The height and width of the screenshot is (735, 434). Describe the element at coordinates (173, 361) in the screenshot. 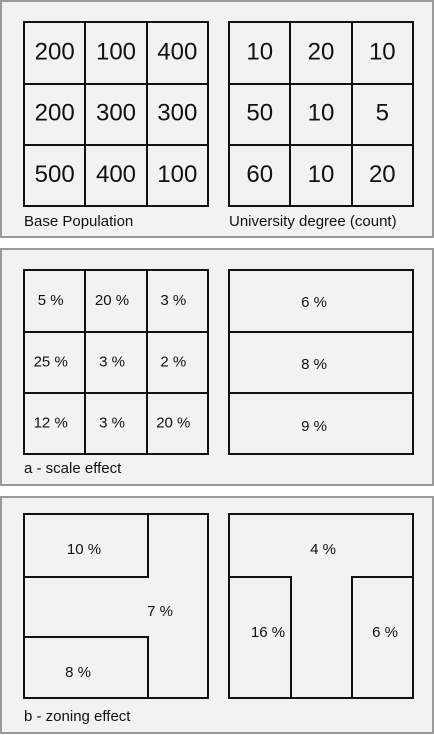

I see `cell-value: 2 %` at that location.